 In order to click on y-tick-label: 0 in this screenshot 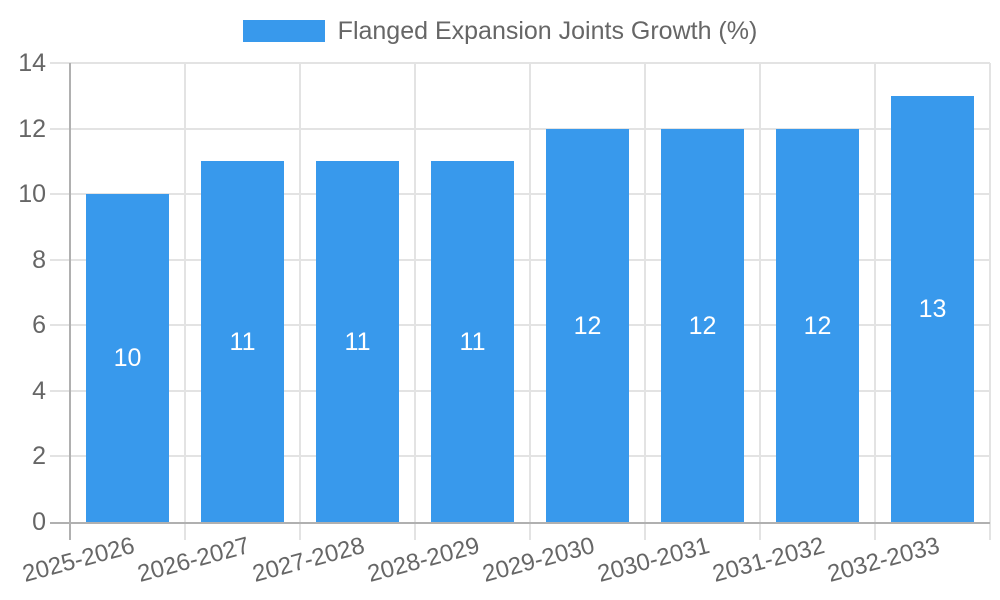, I will do `click(39, 522)`.